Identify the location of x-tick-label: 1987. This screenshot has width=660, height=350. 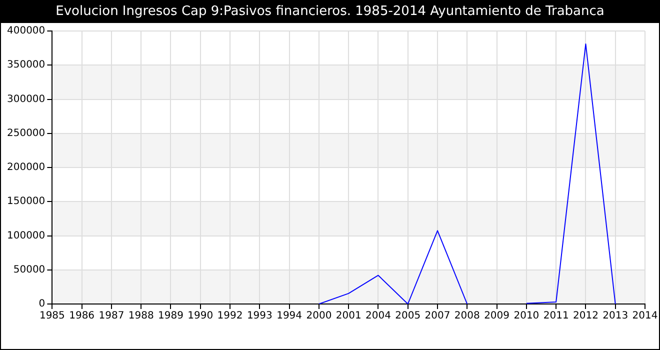
(111, 316).